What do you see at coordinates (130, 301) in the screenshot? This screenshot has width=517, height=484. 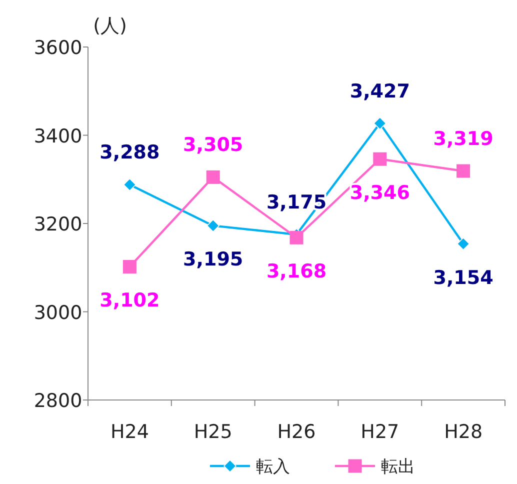 I see `data-label: 3,102` at bounding box center [130, 301].